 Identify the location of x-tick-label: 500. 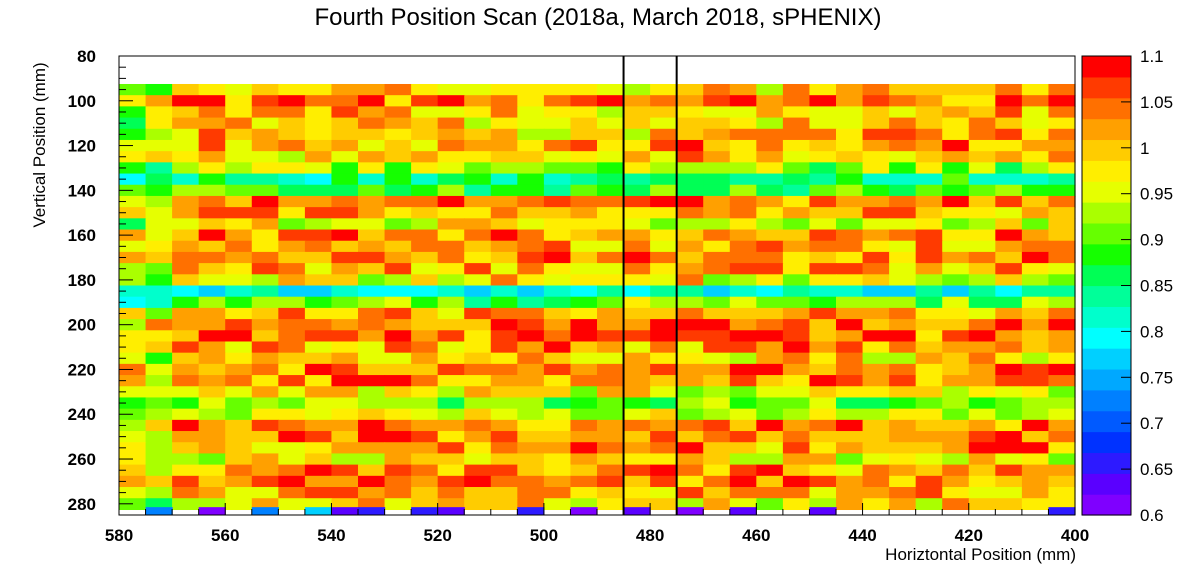
(544, 535).